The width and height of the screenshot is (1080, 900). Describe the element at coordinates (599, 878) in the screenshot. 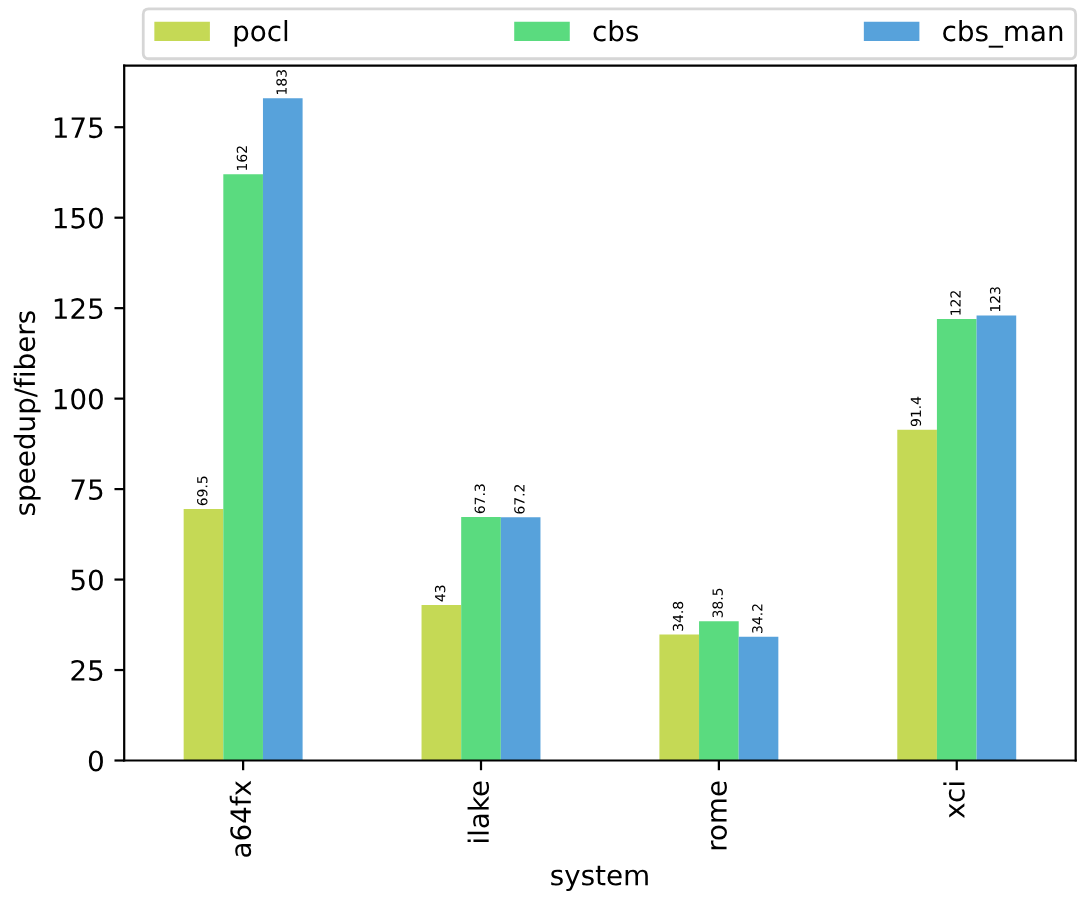

I see `x-axis-title: system` at that location.